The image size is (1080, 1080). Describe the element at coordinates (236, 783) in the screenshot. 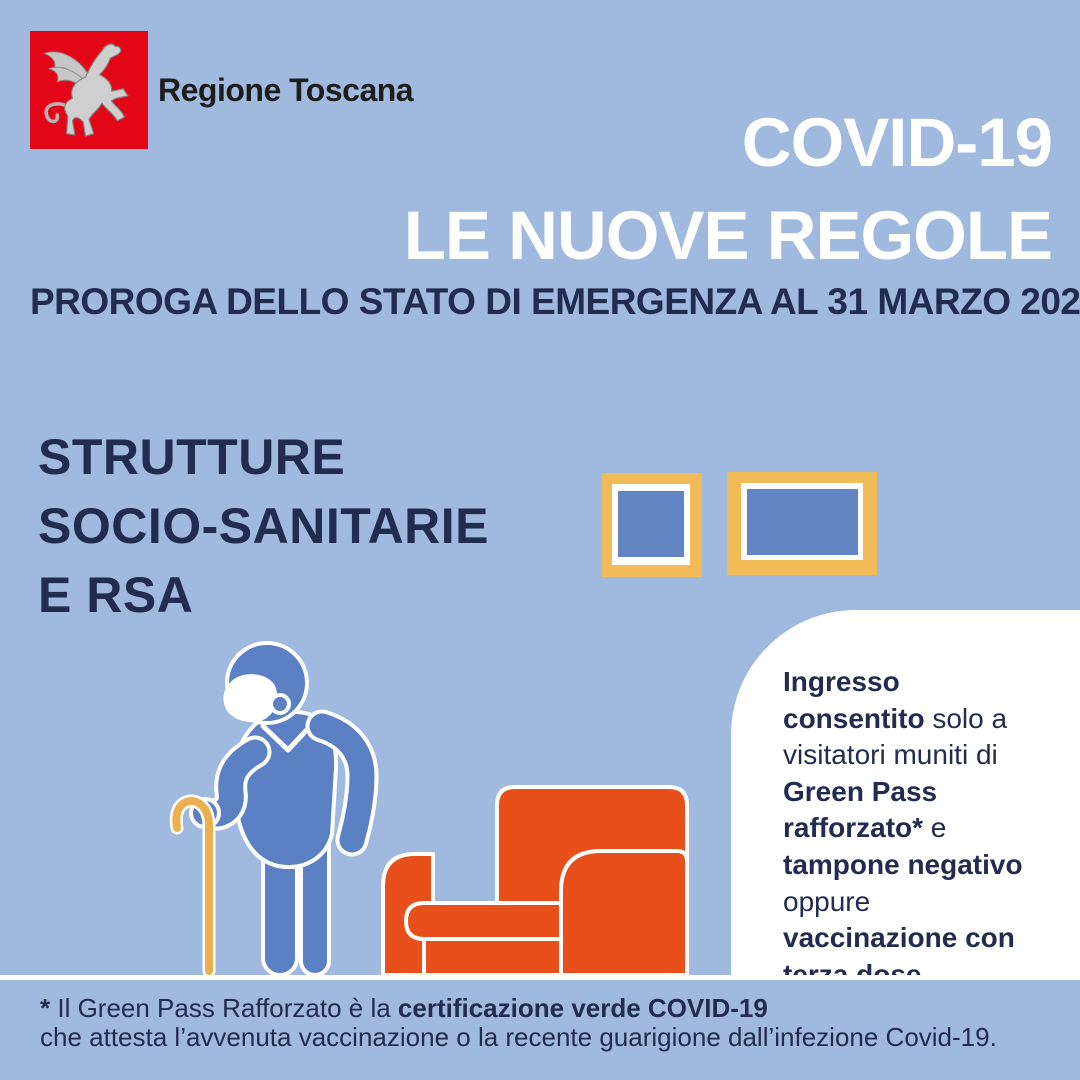

I see `near-arm` at that location.